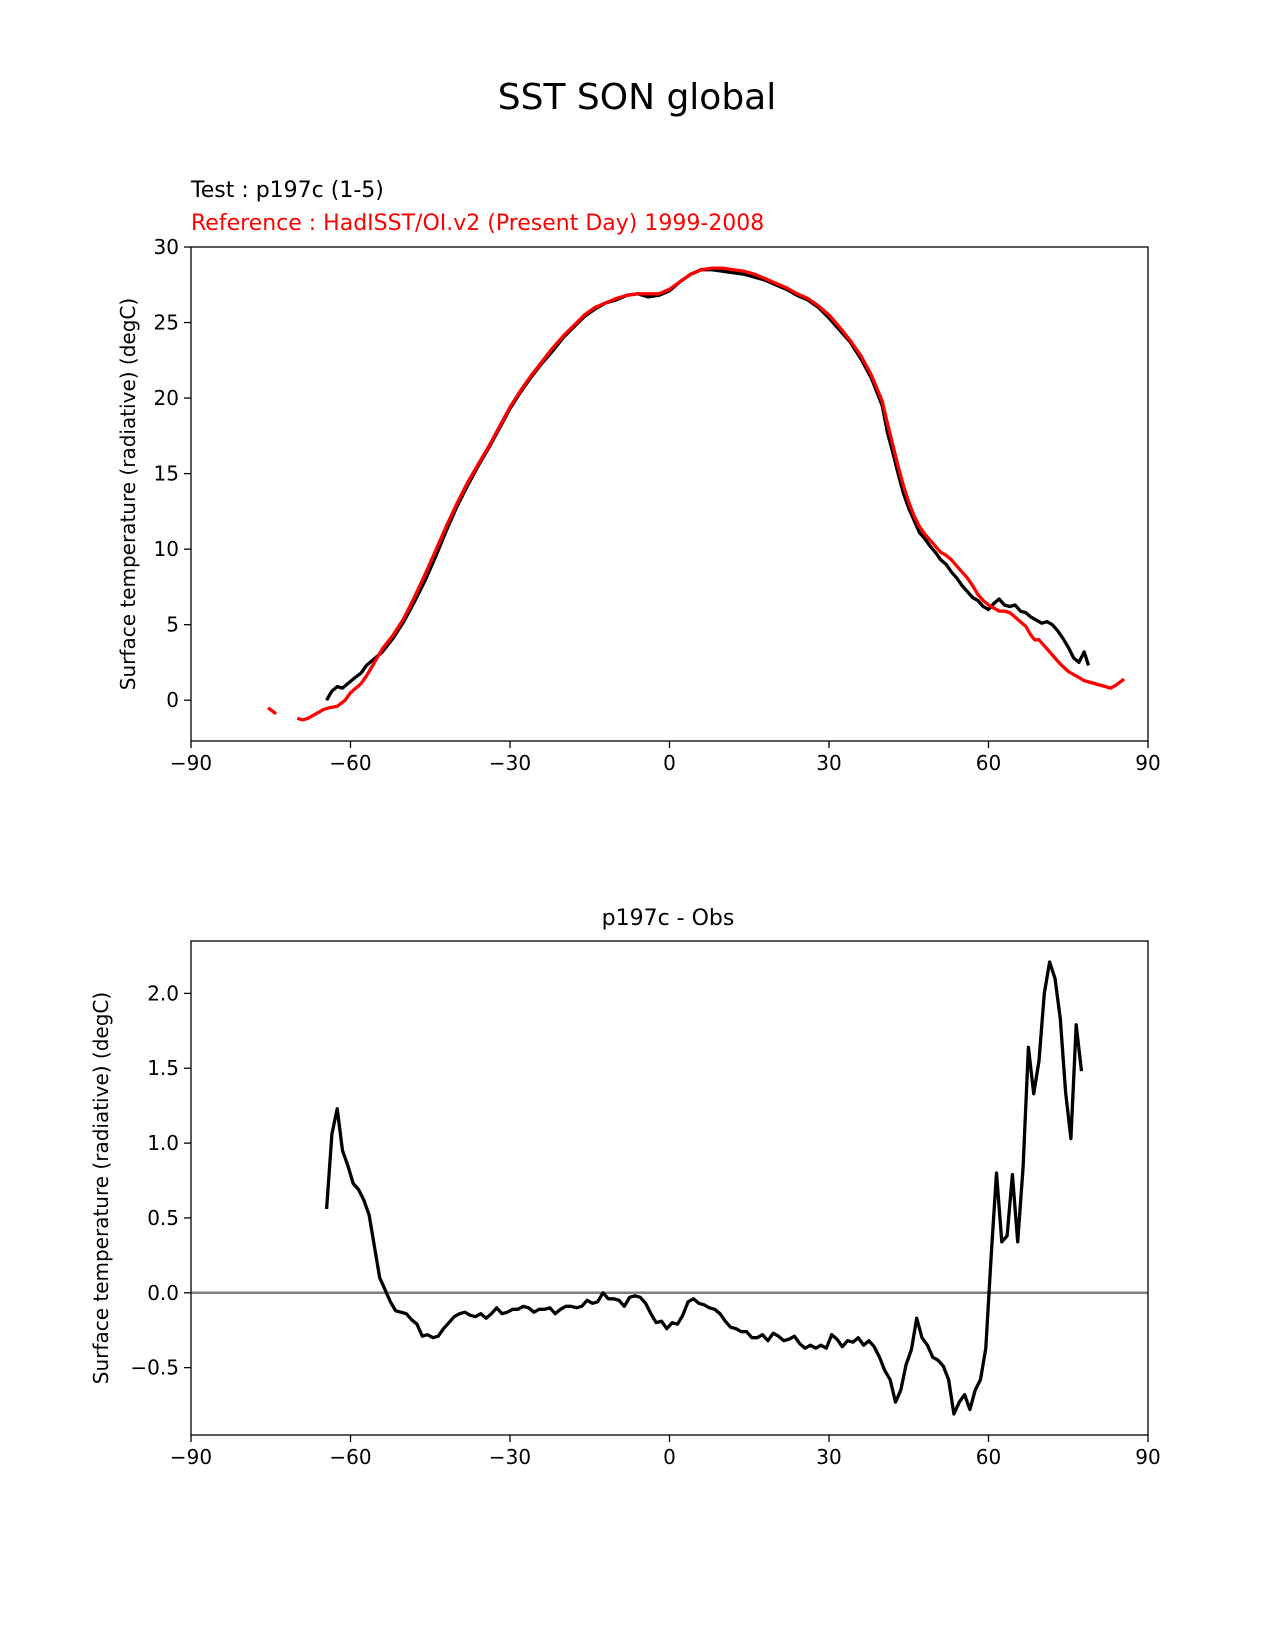 This screenshot has width=1275, height=1650. I want to click on figure-title: SST SON global, so click(637, 97).